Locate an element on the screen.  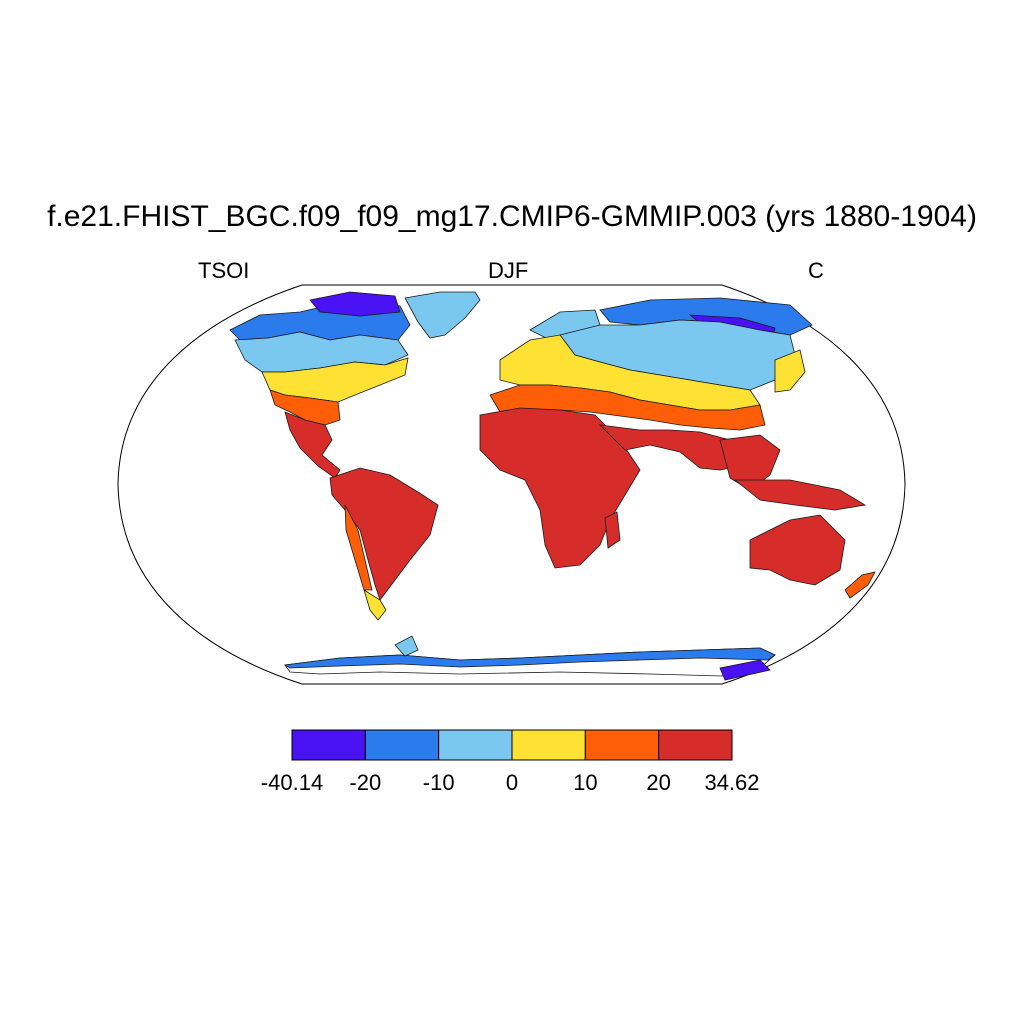
maritime-continent is located at coordinates (800, 495).